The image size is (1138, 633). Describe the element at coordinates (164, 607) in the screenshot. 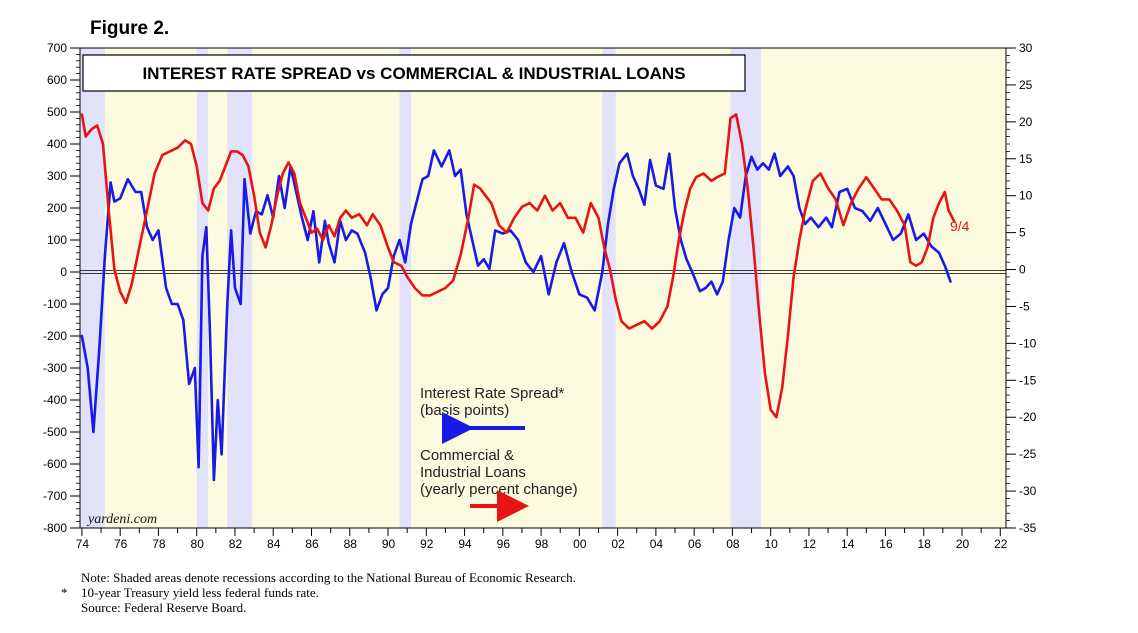

I see `note-source: Source: Federal Reserve Board.` at that location.